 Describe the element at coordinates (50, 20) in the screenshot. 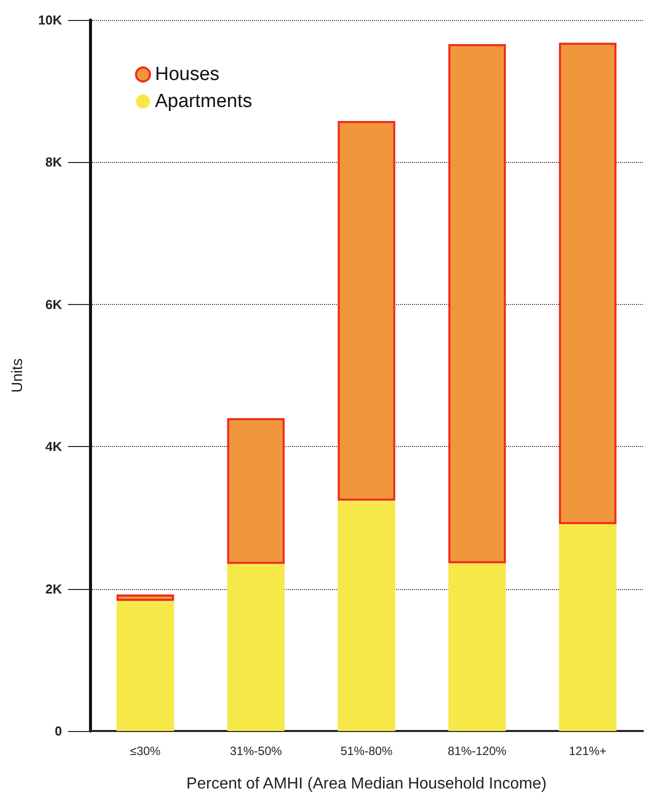

I see `y-tick-label: 10K` at that location.